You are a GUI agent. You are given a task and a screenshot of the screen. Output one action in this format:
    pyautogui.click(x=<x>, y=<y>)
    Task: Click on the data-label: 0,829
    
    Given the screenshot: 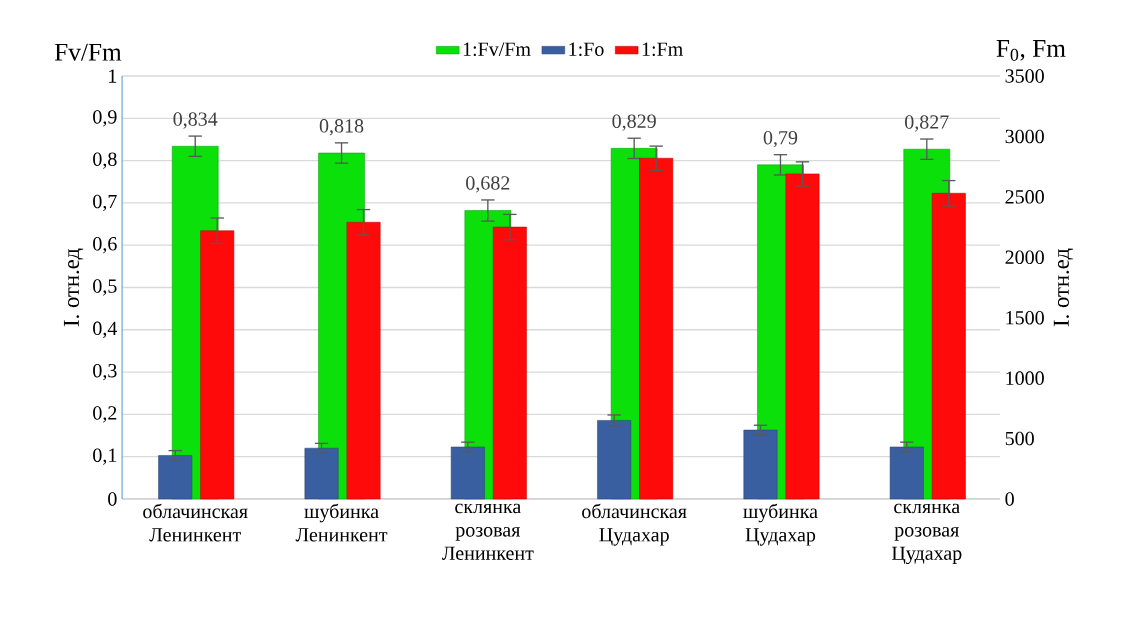 What is the action you would take?
    pyautogui.click(x=634, y=122)
    